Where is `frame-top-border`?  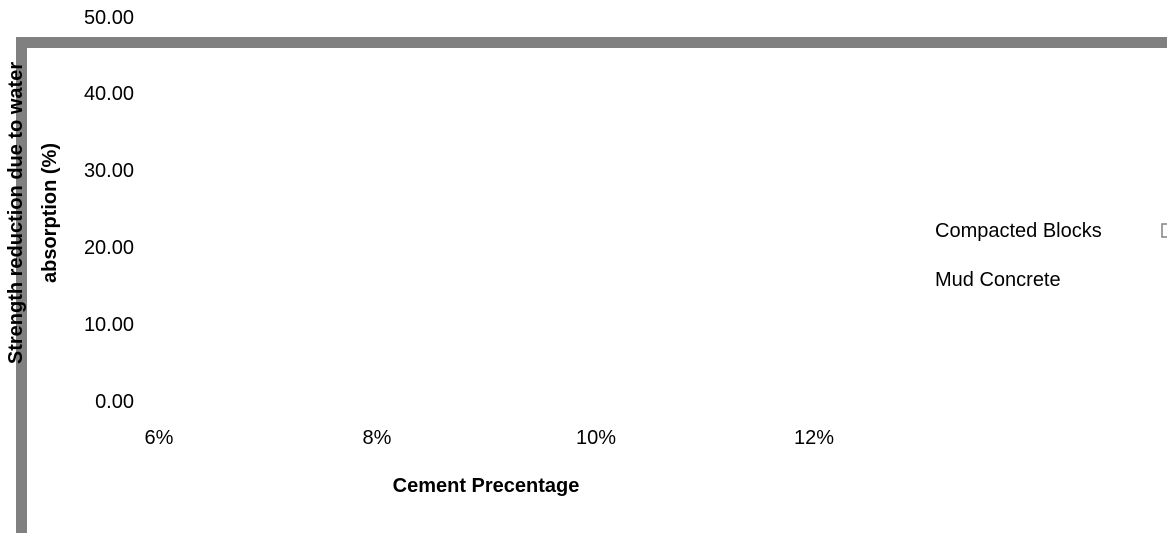 frame-top-border is located at coordinates (591, 42).